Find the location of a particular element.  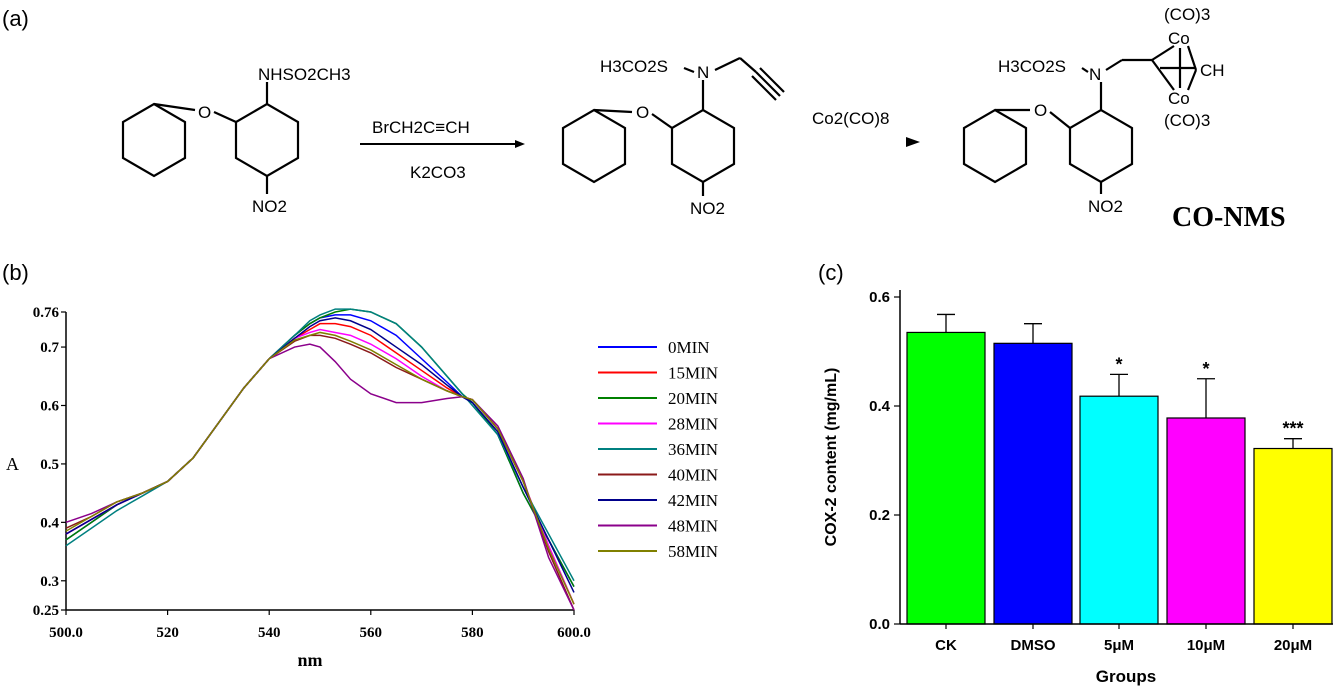

cobalt-atom-top: Co is located at coordinates (1179, 38).